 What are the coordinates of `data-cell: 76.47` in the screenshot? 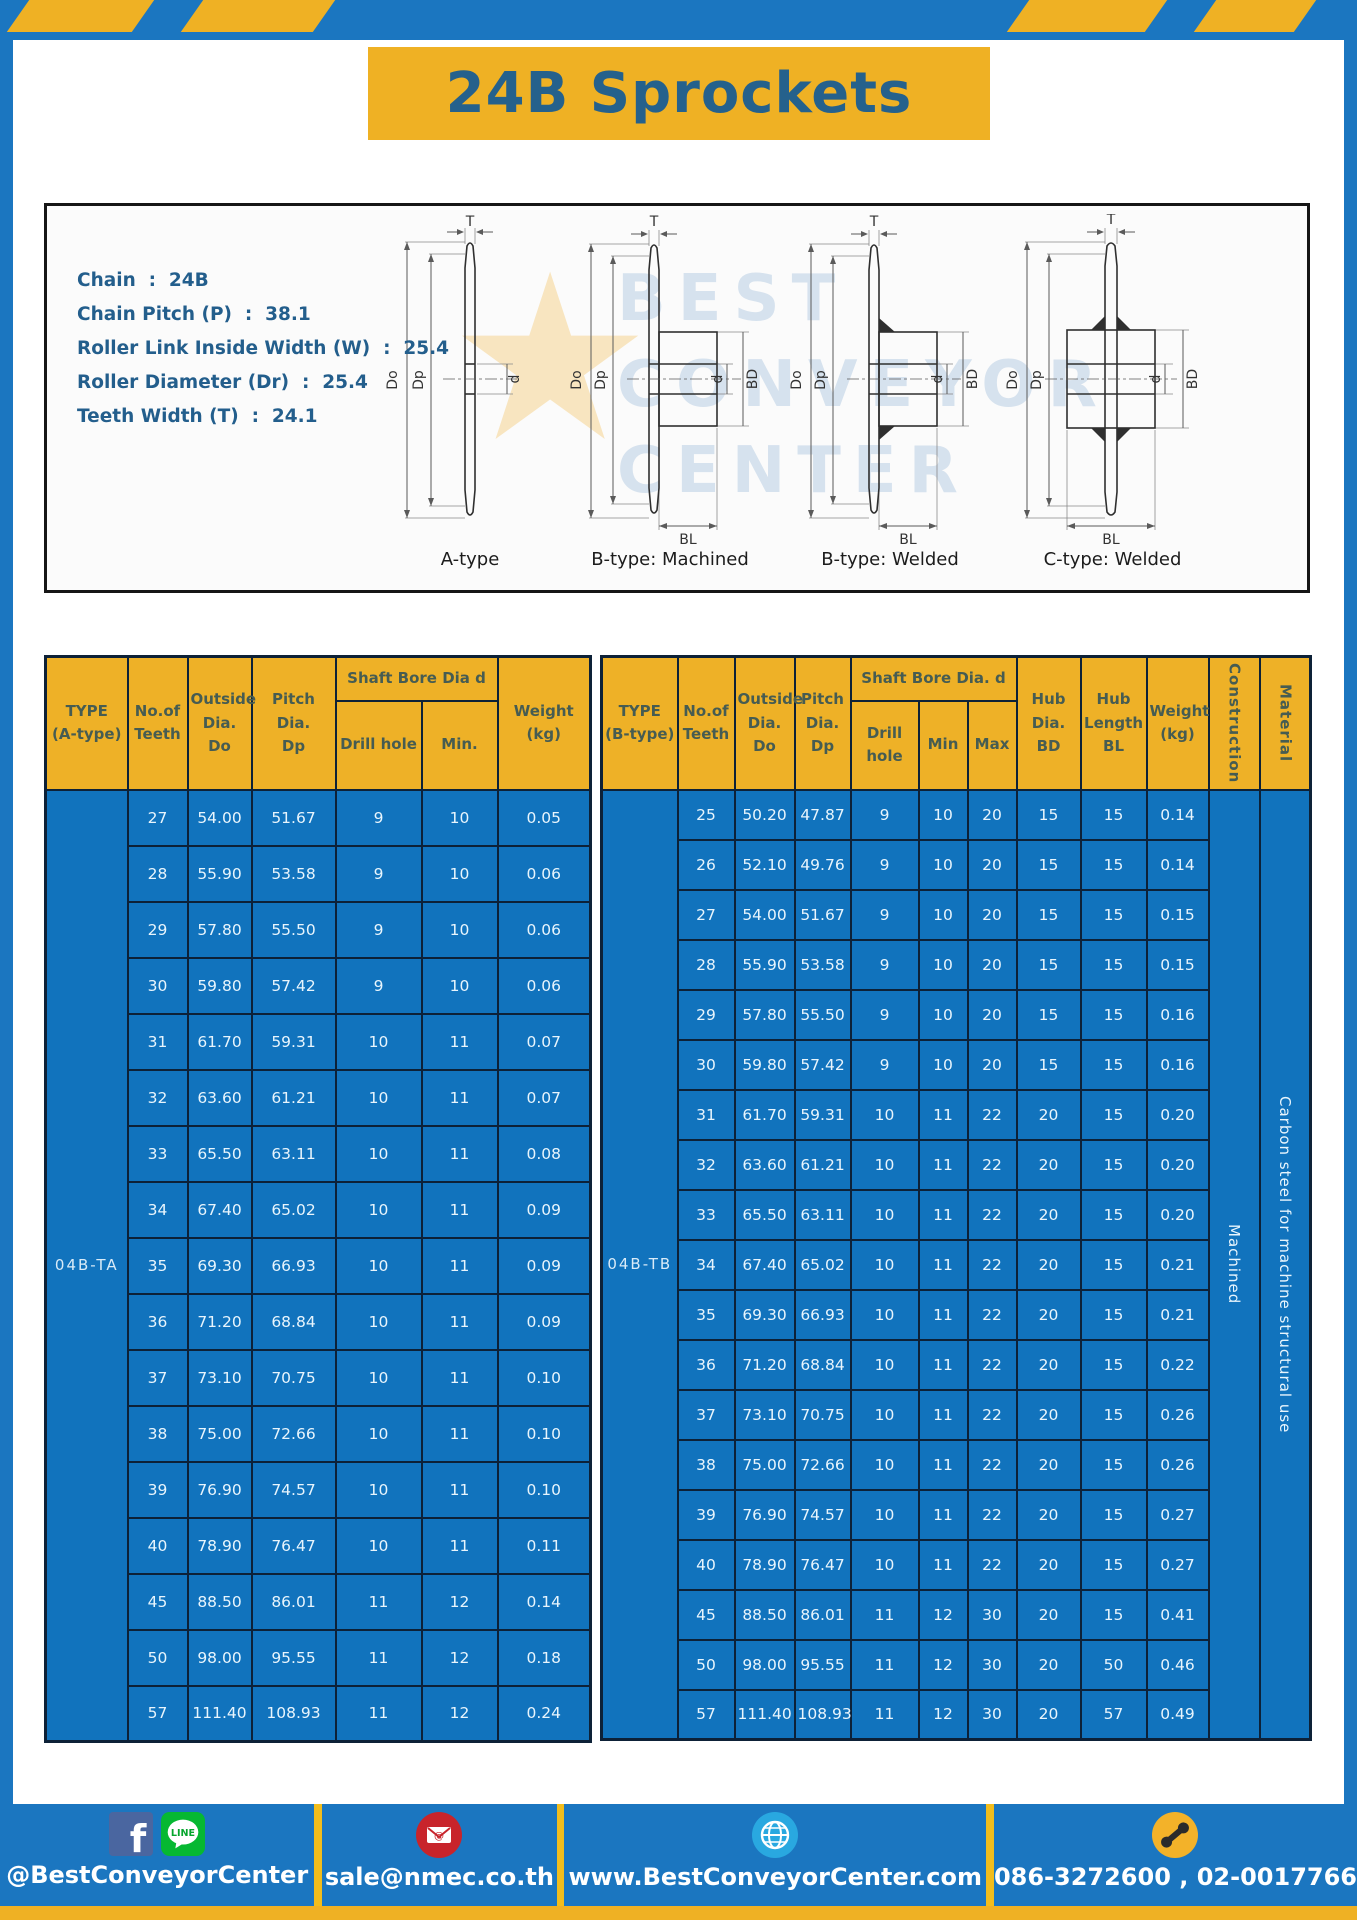 It's located at (293, 1545).